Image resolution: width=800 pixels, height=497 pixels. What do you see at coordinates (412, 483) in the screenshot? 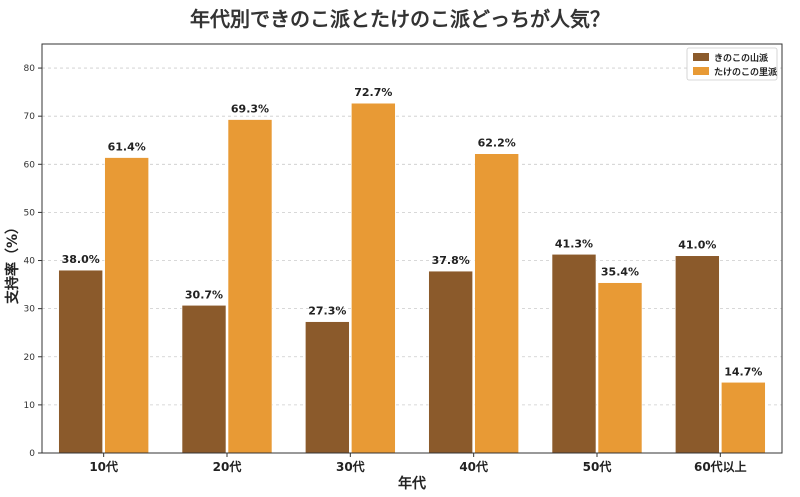
I see `x-axis-title: 年代` at bounding box center [412, 483].